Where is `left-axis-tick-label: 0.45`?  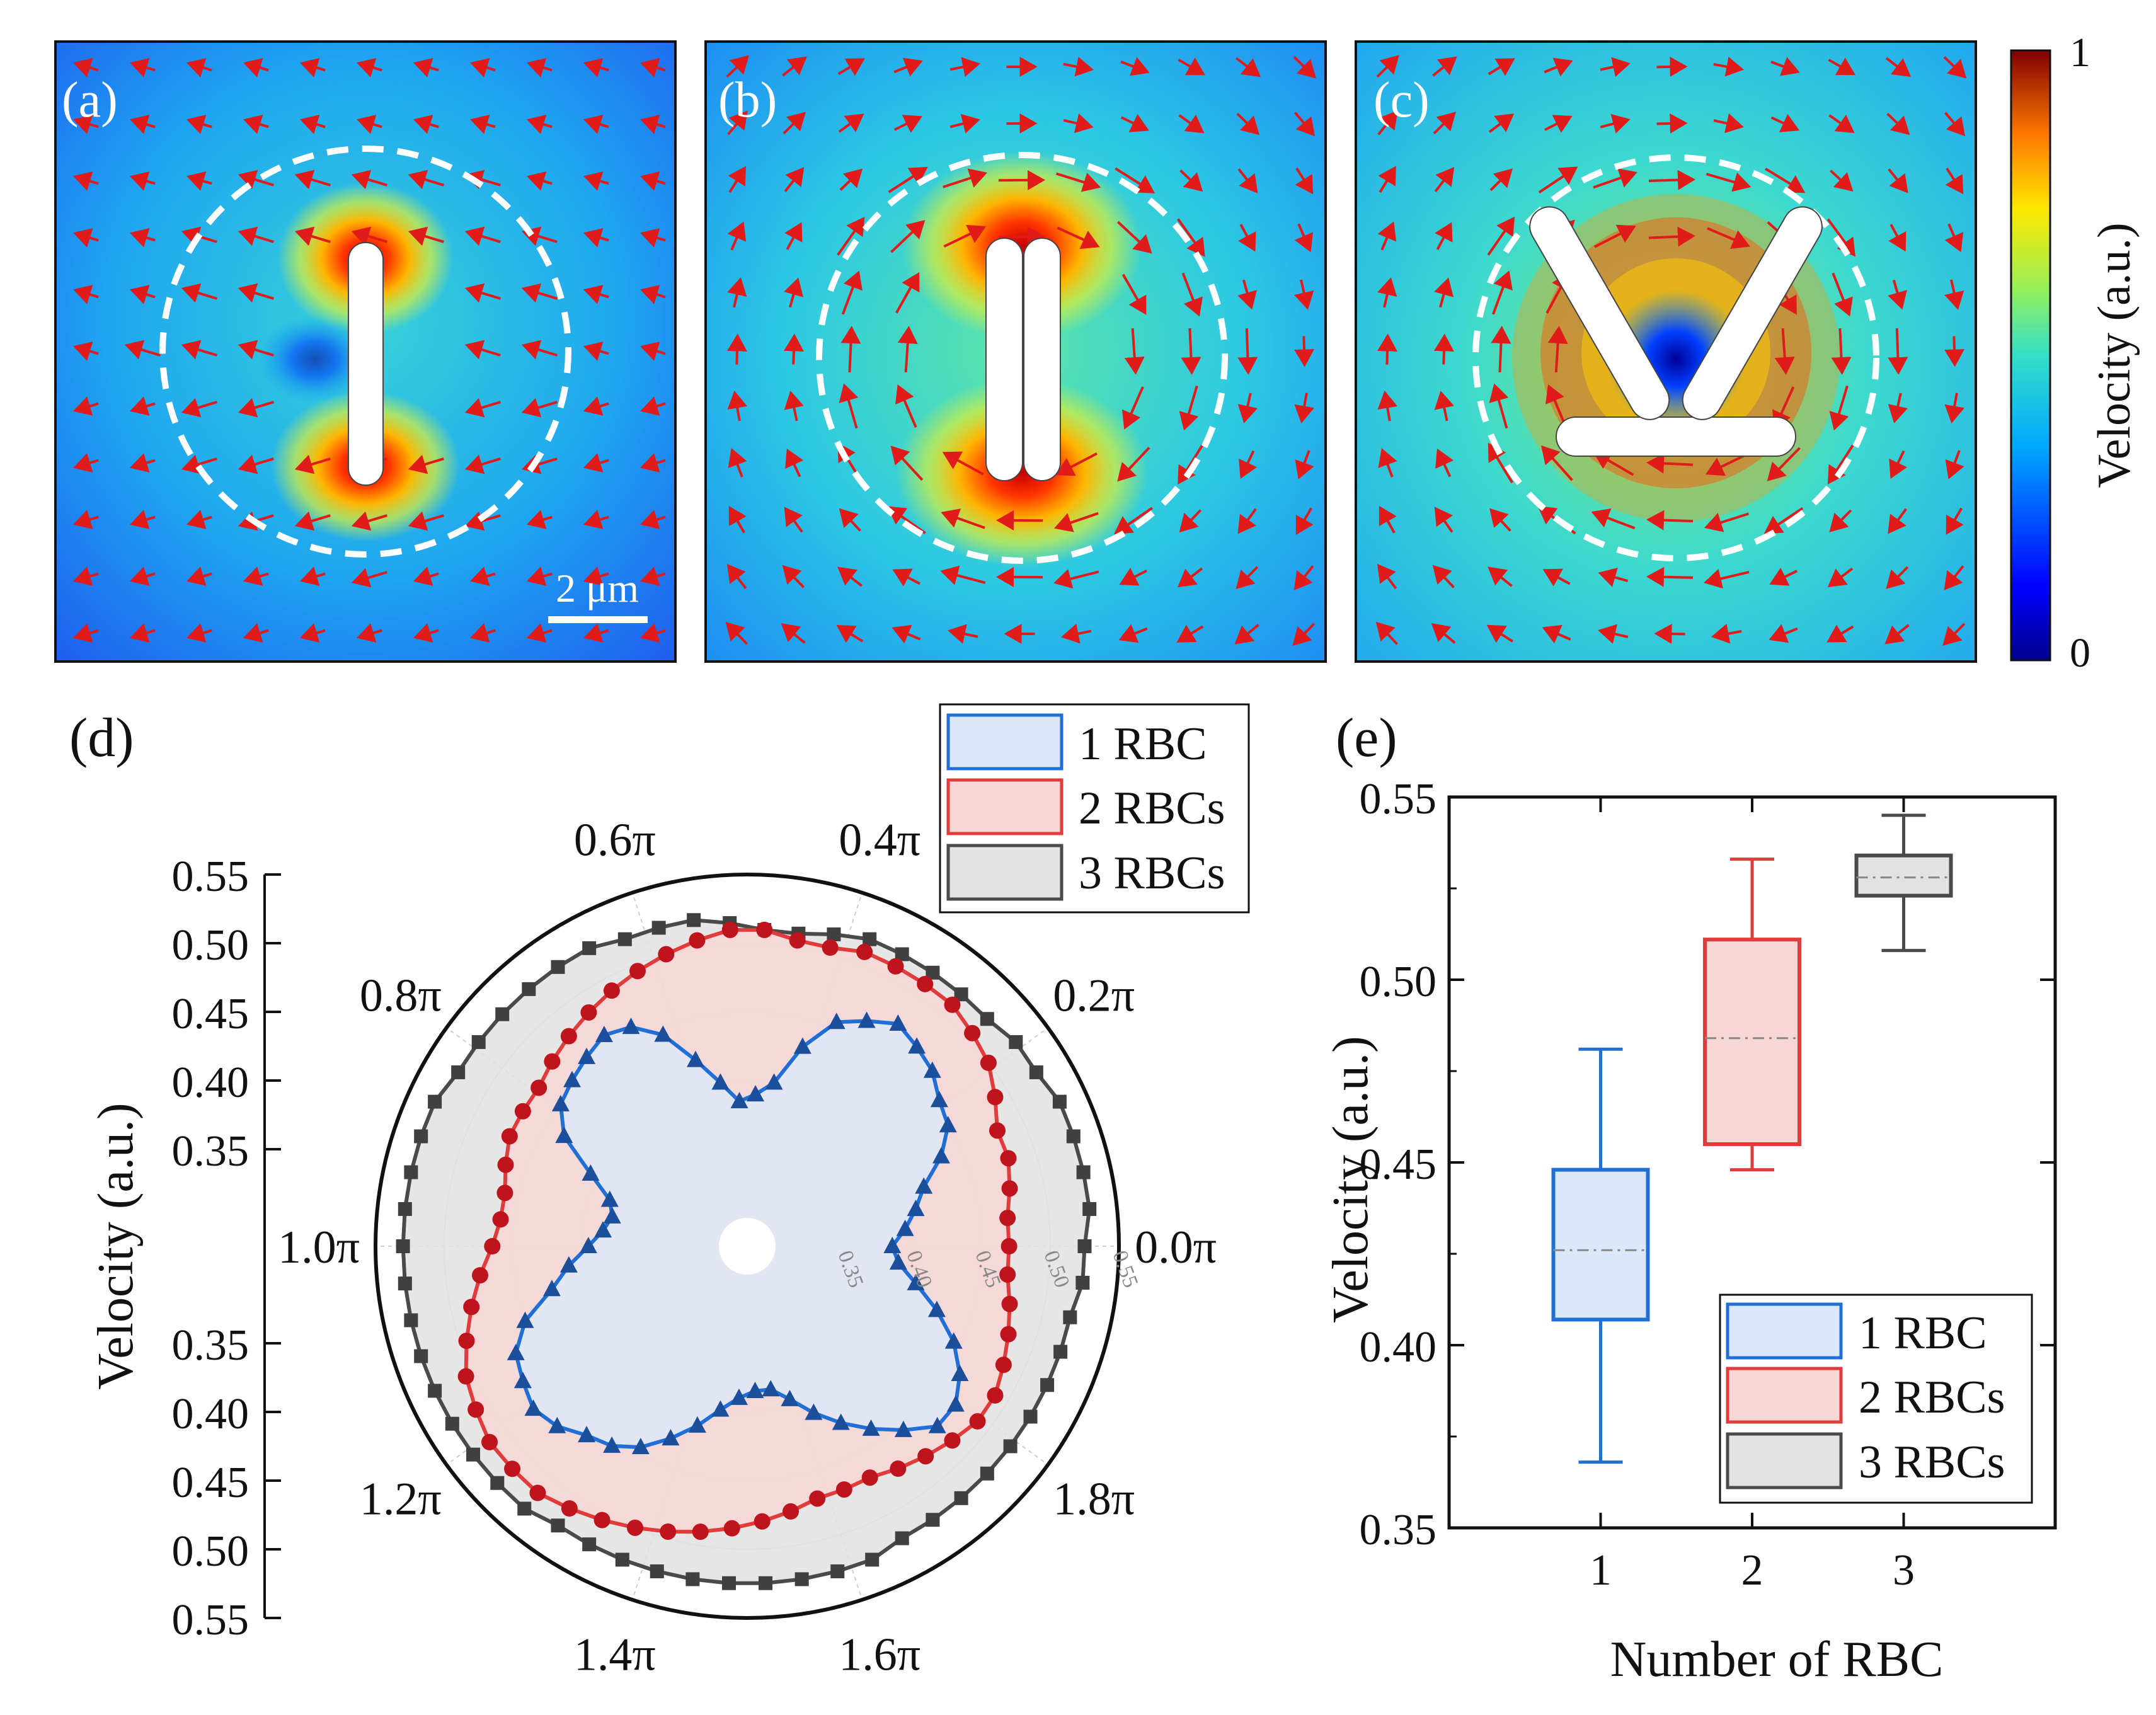 left-axis-tick-label: 0.45 is located at coordinates (211, 1014).